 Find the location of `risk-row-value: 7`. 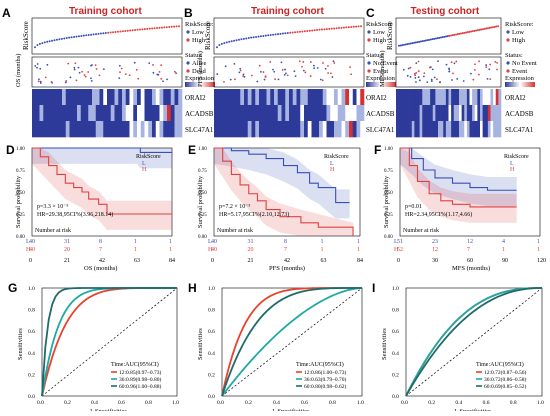

risk-row-value: 7 is located at coordinates (285, 250).